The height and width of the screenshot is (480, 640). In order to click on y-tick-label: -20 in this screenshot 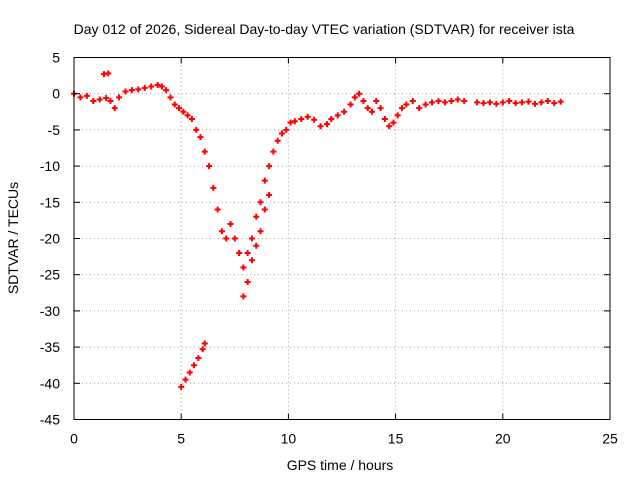, I will do `click(50, 239)`.